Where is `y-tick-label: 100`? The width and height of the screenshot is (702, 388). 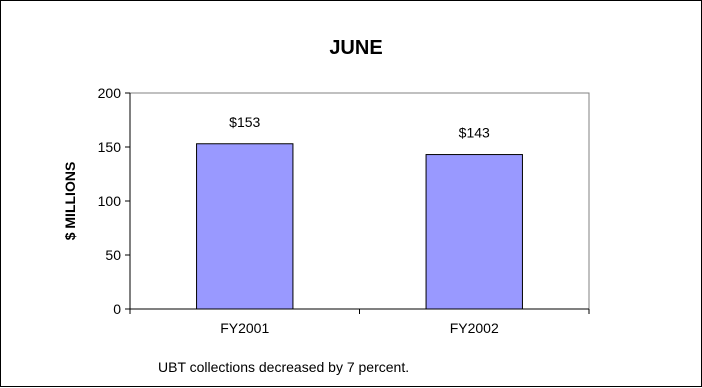
y-tick-label: 100 is located at coordinates (110, 201).